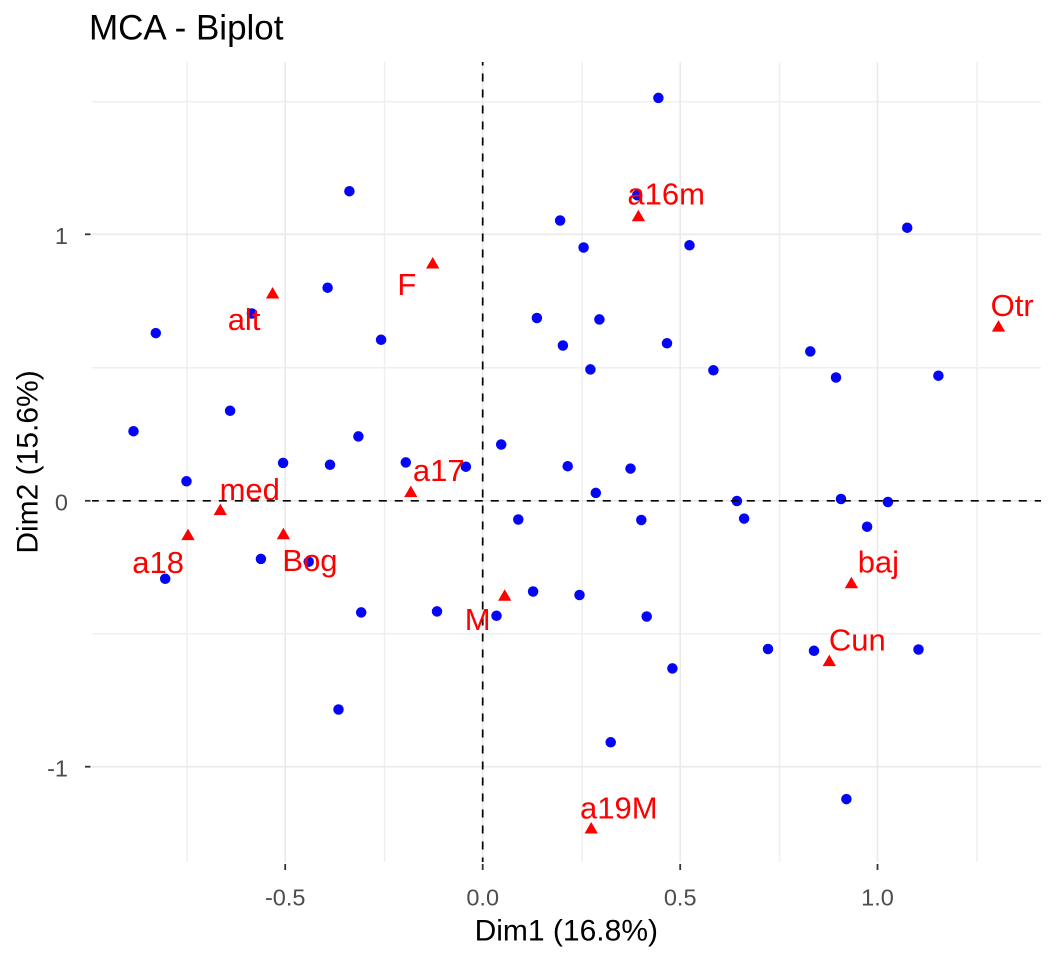  I want to click on svg-text: 0.5, so click(680, 898).